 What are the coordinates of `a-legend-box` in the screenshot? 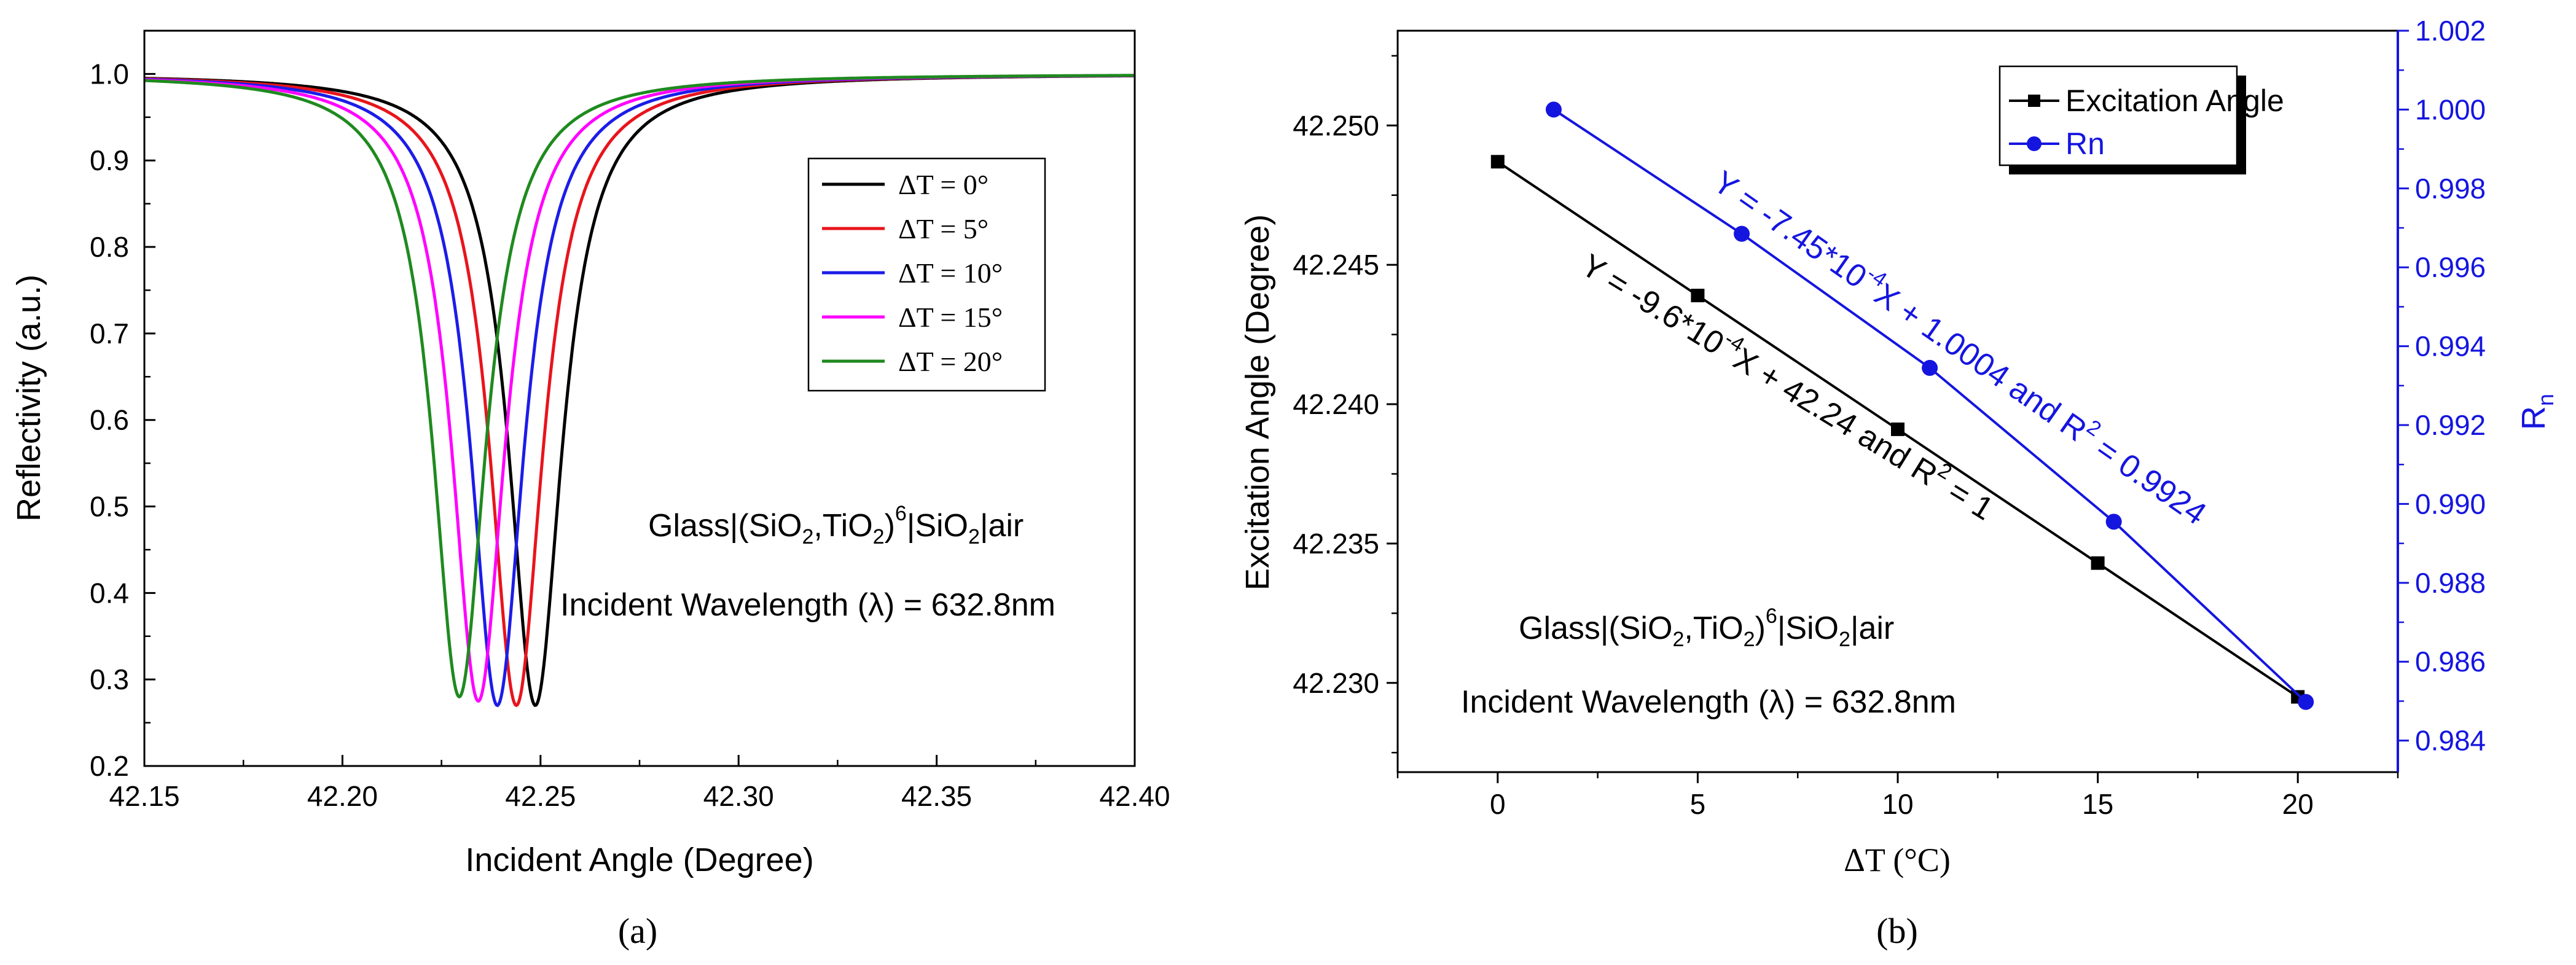 It's located at (926, 275).